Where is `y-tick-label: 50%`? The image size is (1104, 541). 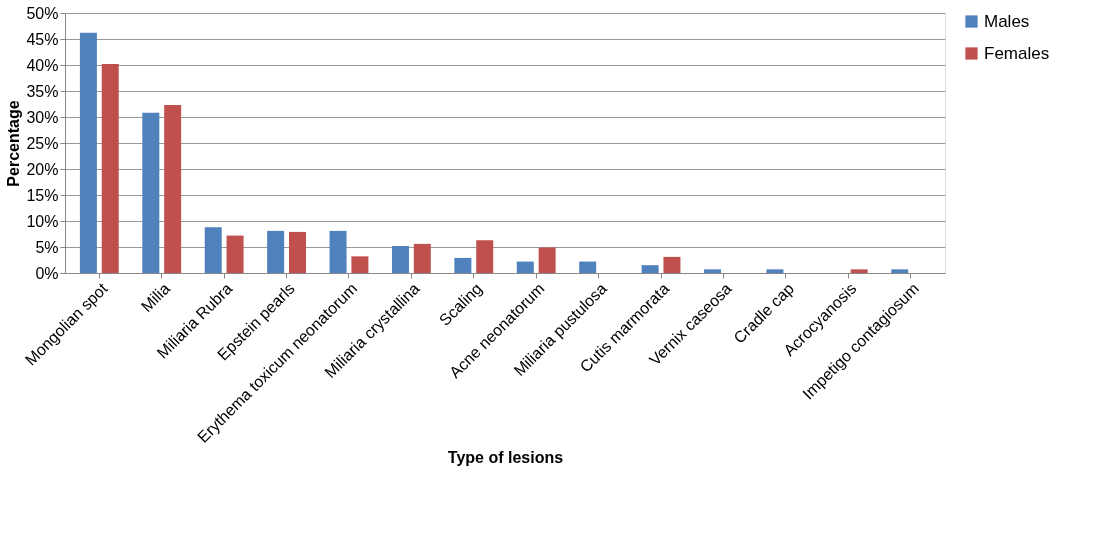
y-tick-label: 50% is located at coordinates (42, 13).